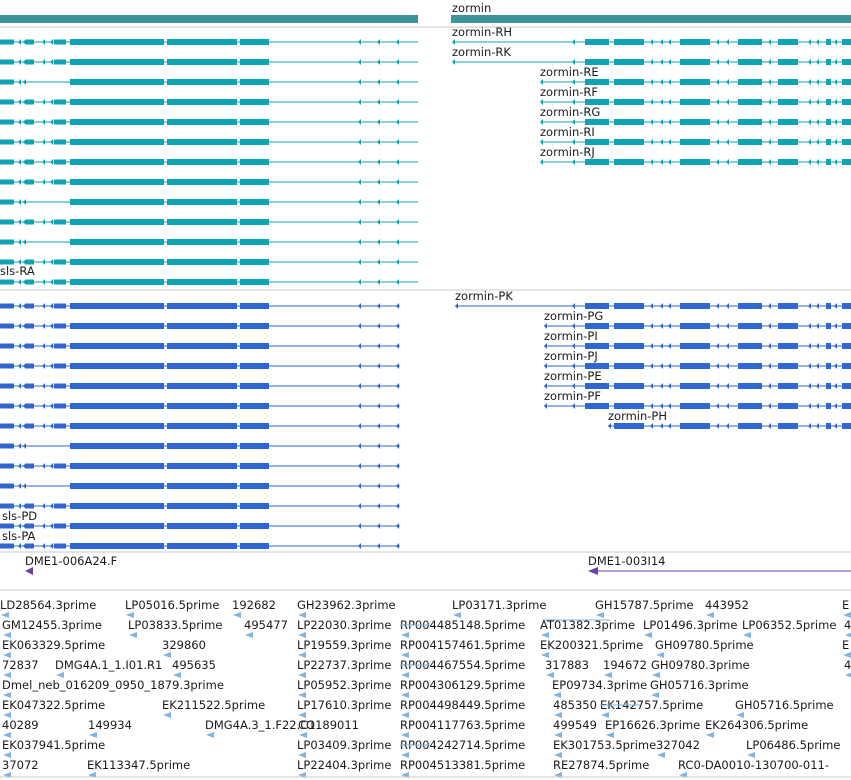 This screenshot has height=780, width=851. Describe the element at coordinates (20, 768) in the screenshot. I see `est-feature: 37072` at that location.